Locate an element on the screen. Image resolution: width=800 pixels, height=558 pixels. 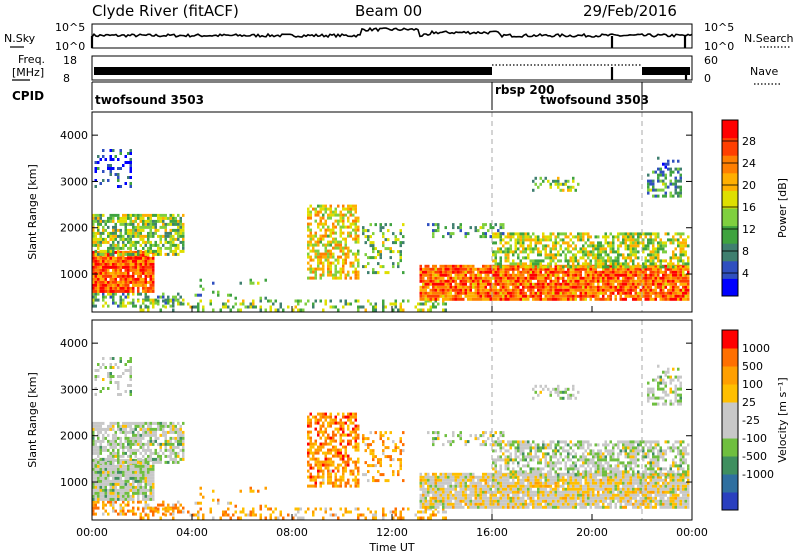
power-colorbar-tick: 4 is located at coordinates (745, 273).